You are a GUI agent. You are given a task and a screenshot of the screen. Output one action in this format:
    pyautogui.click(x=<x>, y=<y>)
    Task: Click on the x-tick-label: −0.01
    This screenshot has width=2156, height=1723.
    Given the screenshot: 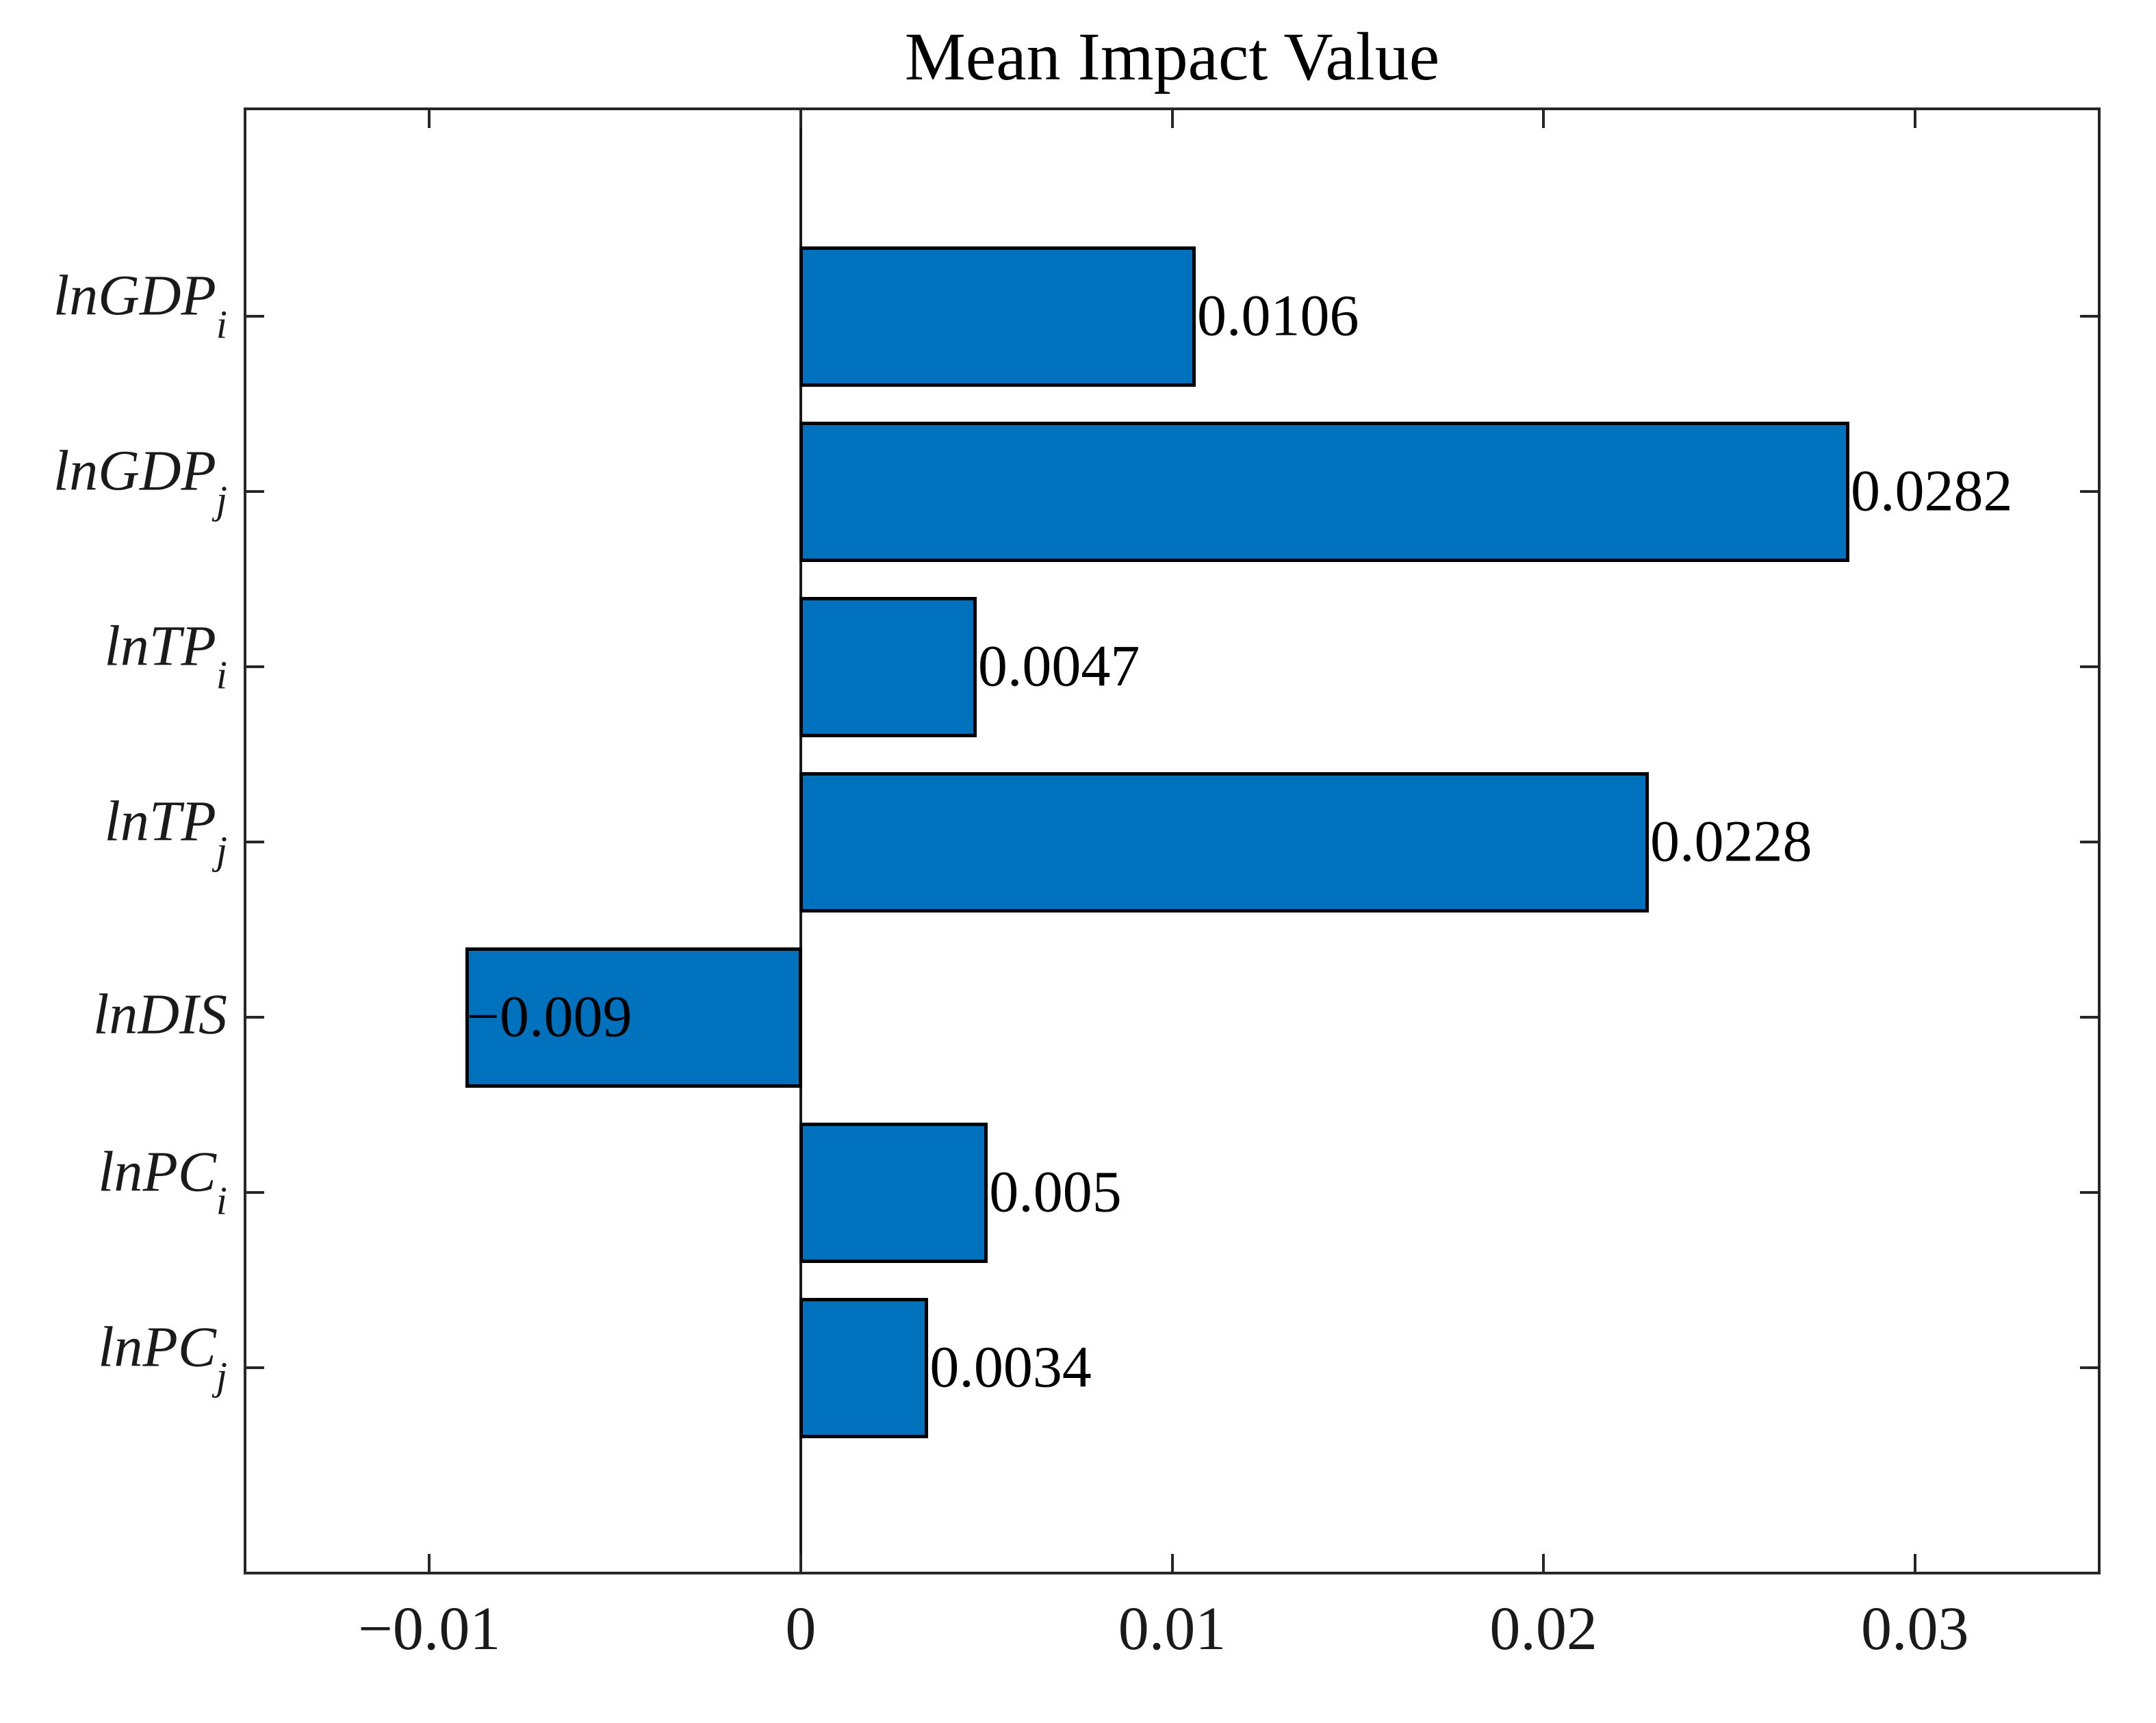 What is the action you would take?
    pyautogui.click(x=429, y=1629)
    